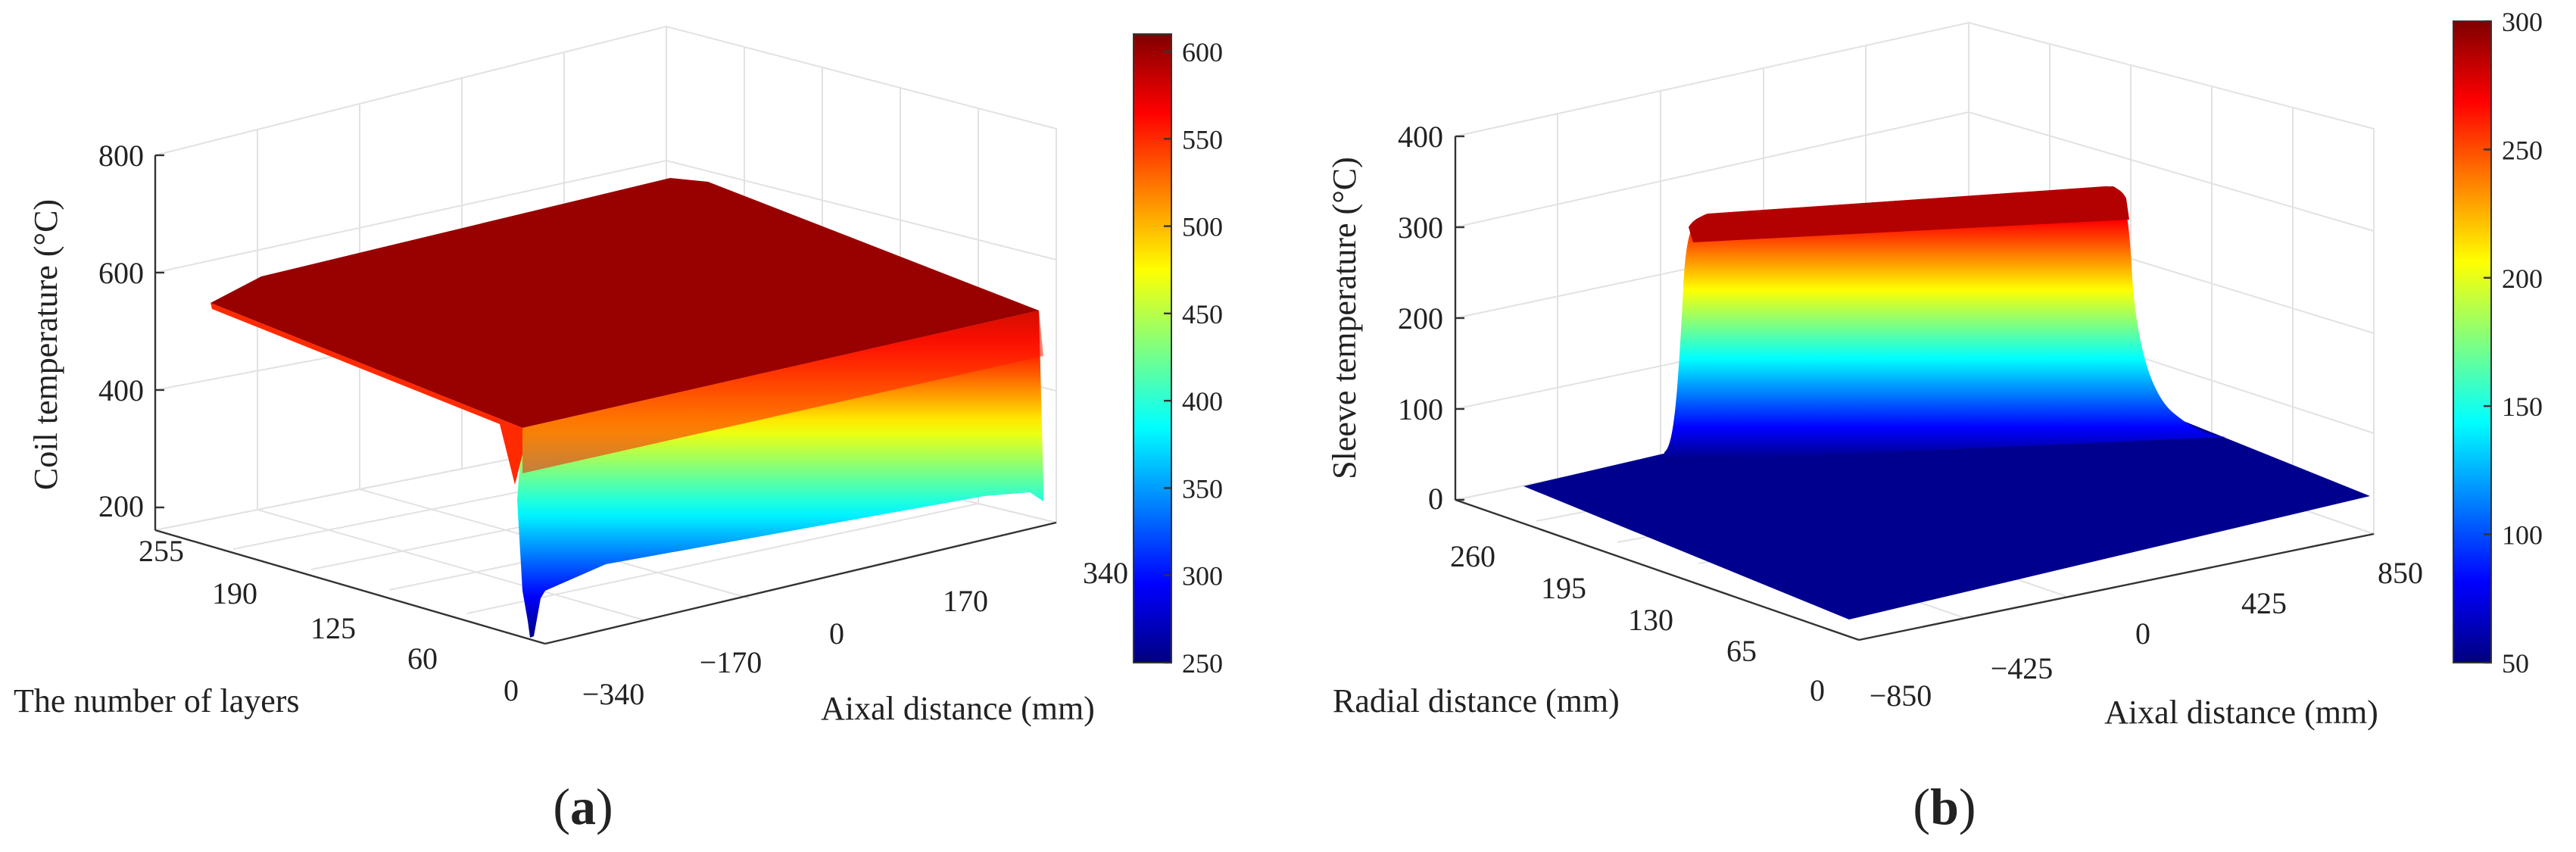  I want to click on panel-a-surface-red-rim, so click(782, 392).